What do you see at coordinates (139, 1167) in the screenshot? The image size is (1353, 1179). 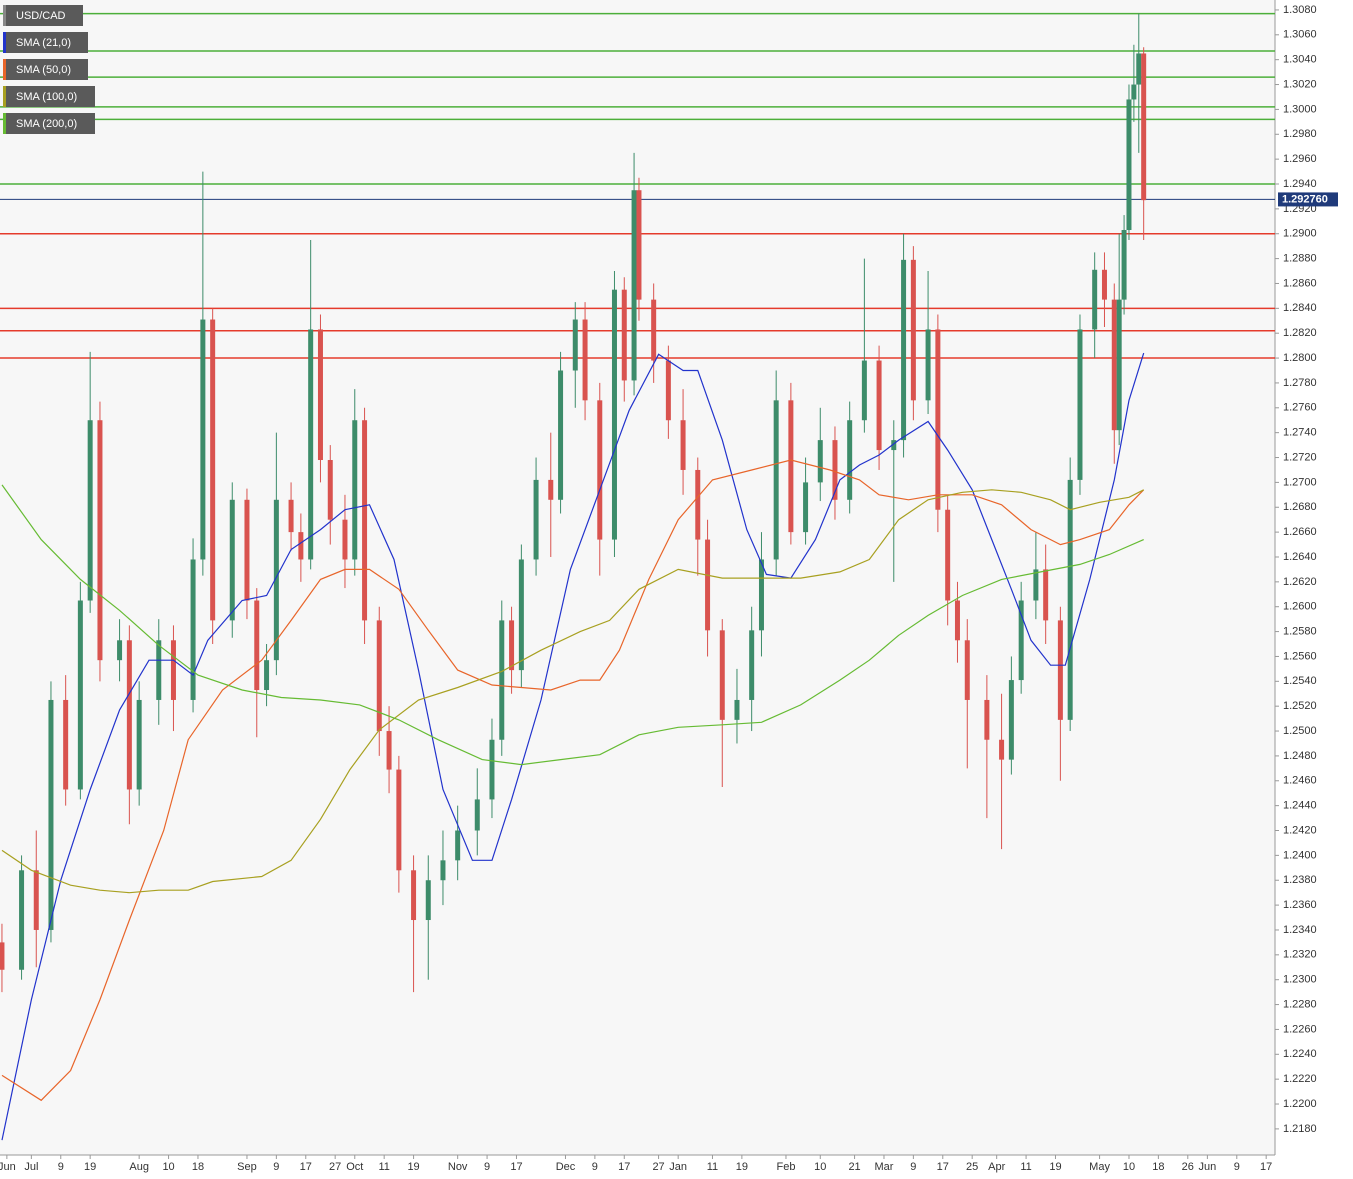 I see `x-tick-label: Aug` at bounding box center [139, 1167].